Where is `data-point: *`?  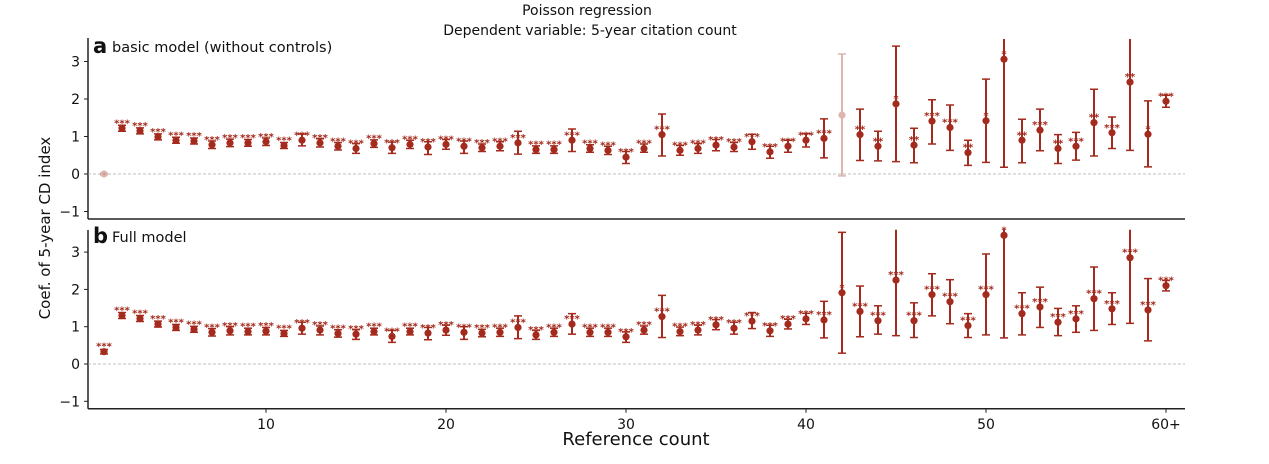 data-point: * is located at coordinates (1004, 103).